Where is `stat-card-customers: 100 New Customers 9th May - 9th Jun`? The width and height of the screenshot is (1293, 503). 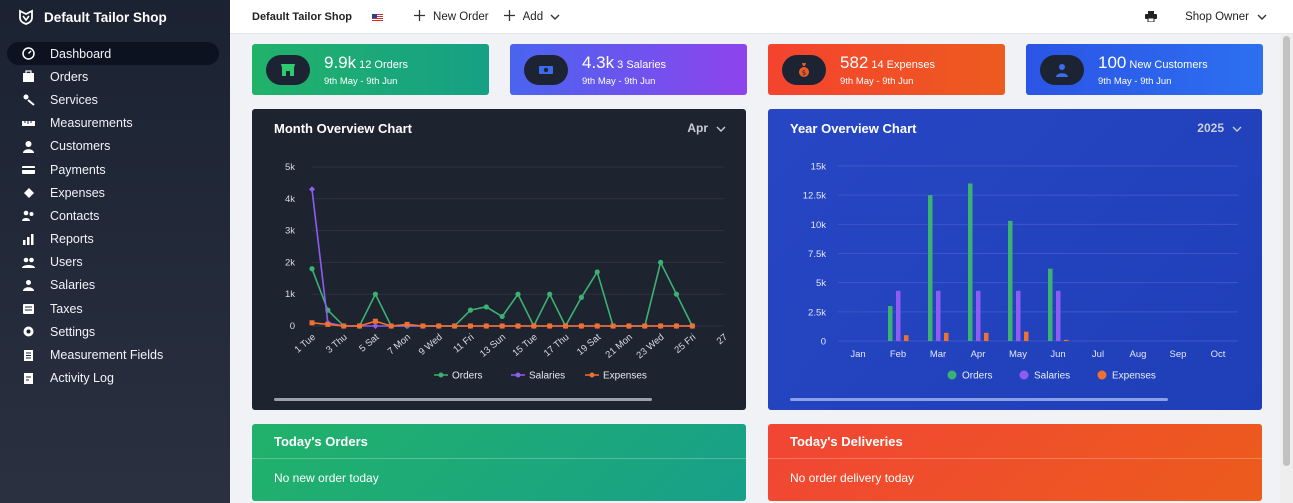 stat-card-customers: 100 New Customers 9th May - 9th Jun is located at coordinates (1144, 69).